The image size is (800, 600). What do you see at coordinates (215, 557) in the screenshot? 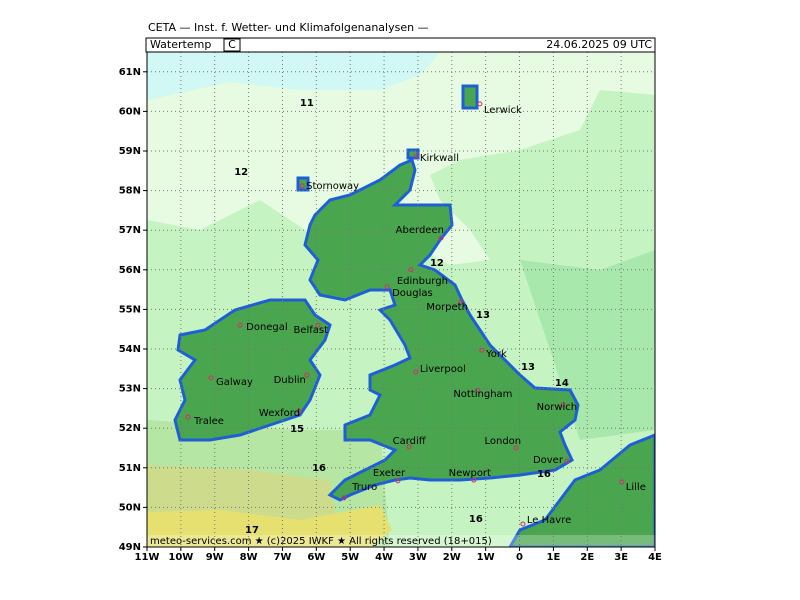
I see `lon-tick-label: 9W` at bounding box center [215, 557].